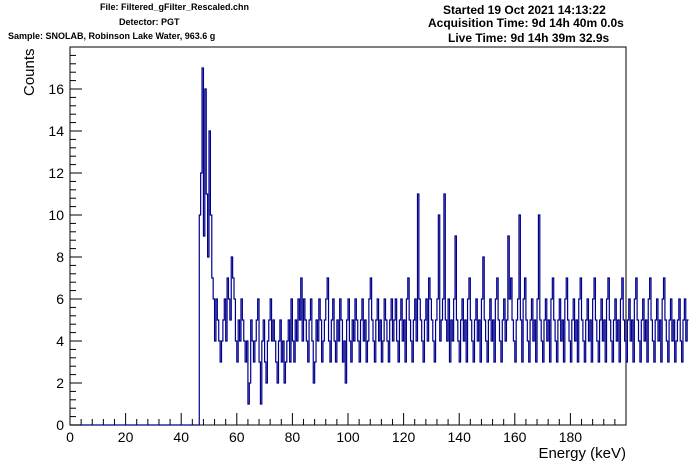 The width and height of the screenshot is (696, 472). I want to click on x-tick-label: 60, so click(237, 437).